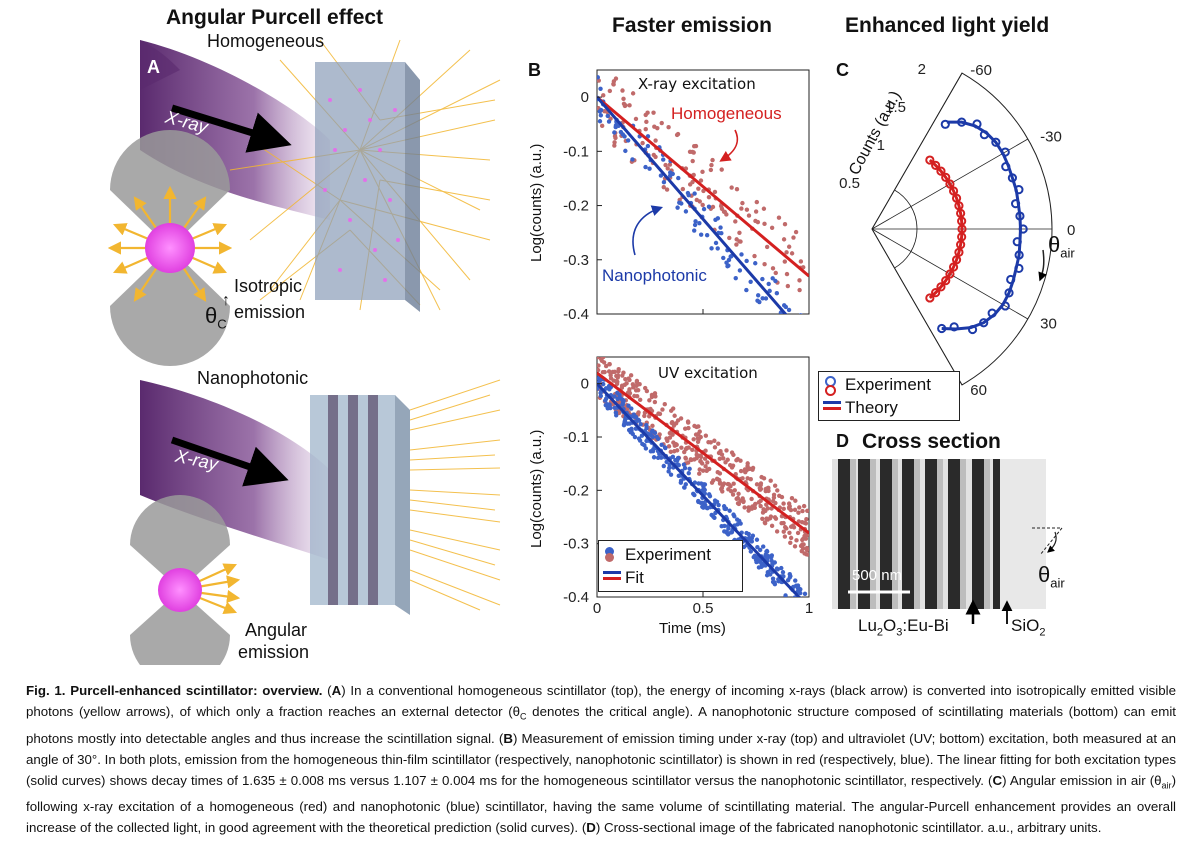 The width and height of the screenshot is (1200, 866). I want to click on chart-b-top: 0 -0.1 -0.2 -0.3 -0.4, so click(686, 196).